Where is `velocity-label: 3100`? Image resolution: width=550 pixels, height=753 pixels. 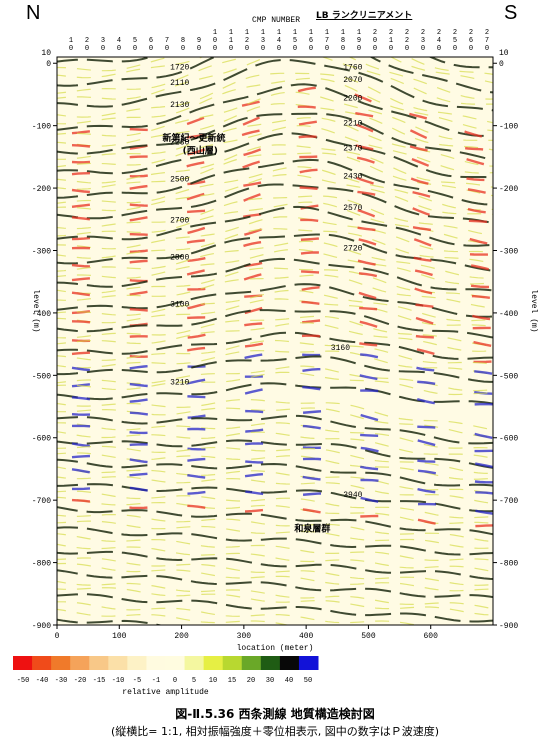
velocity-label: 3100 is located at coordinates (179, 305).